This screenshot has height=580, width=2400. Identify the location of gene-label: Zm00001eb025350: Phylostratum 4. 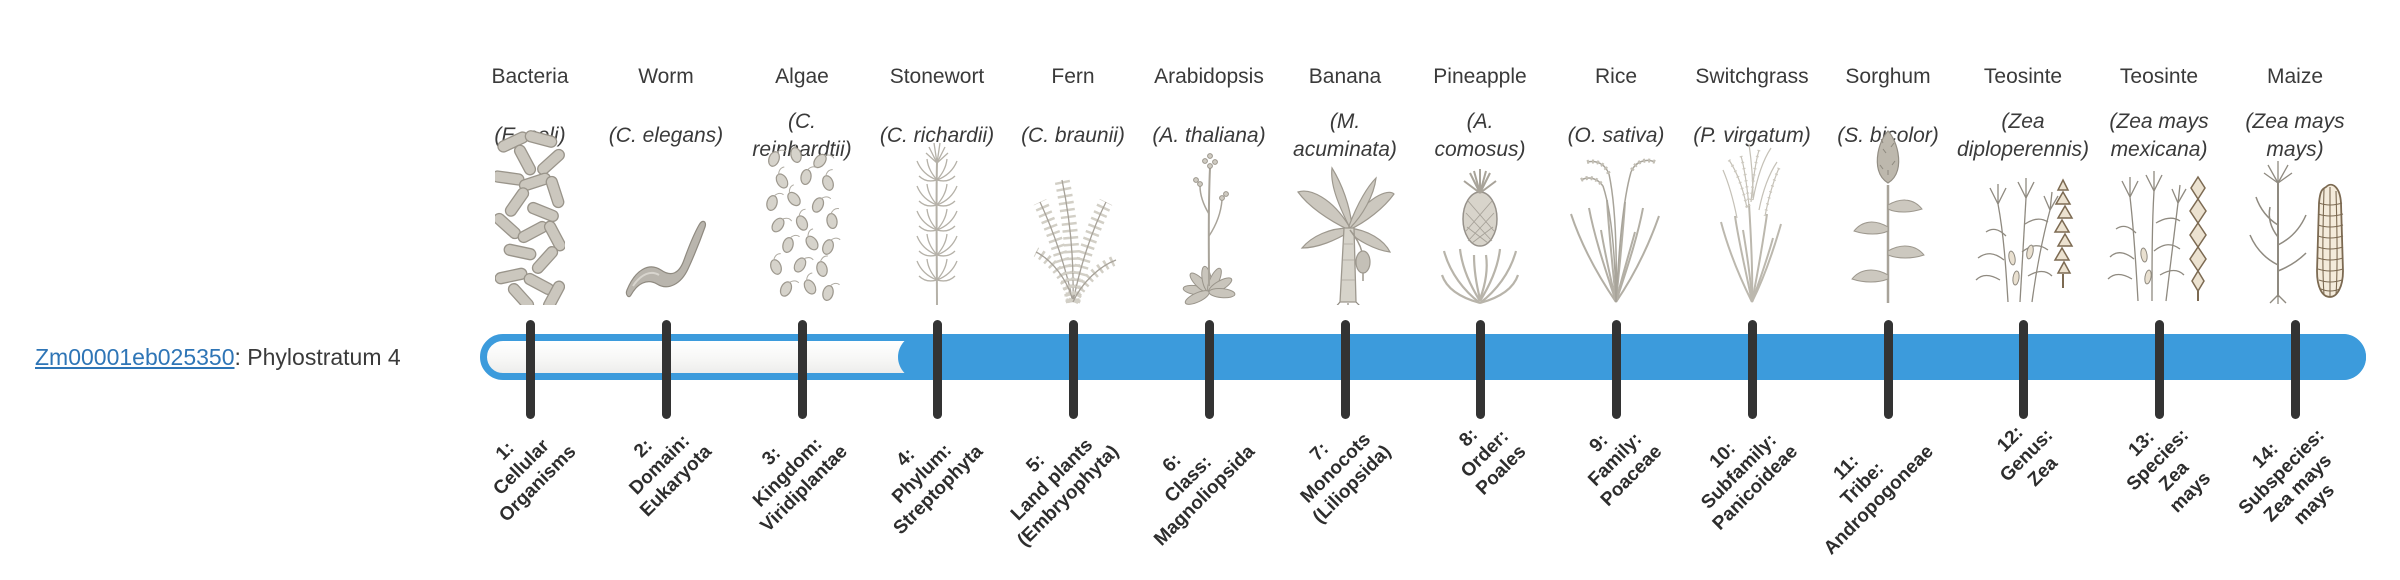
(218, 357).